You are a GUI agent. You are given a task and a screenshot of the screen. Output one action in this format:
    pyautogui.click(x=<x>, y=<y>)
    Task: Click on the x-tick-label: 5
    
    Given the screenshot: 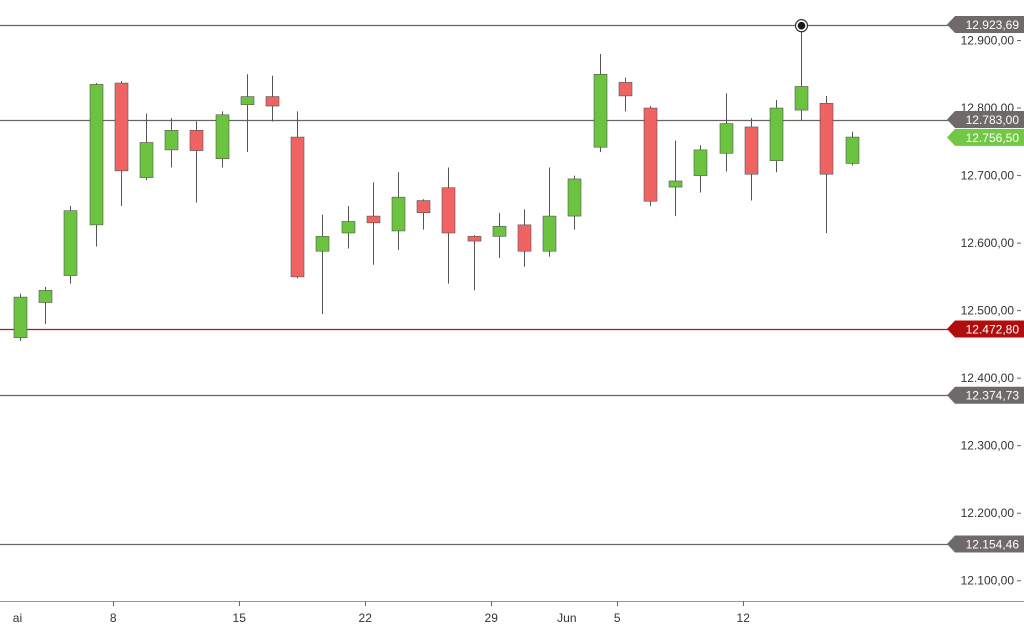 What is the action you would take?
    pyautogui.click(x=617, y=618)
    